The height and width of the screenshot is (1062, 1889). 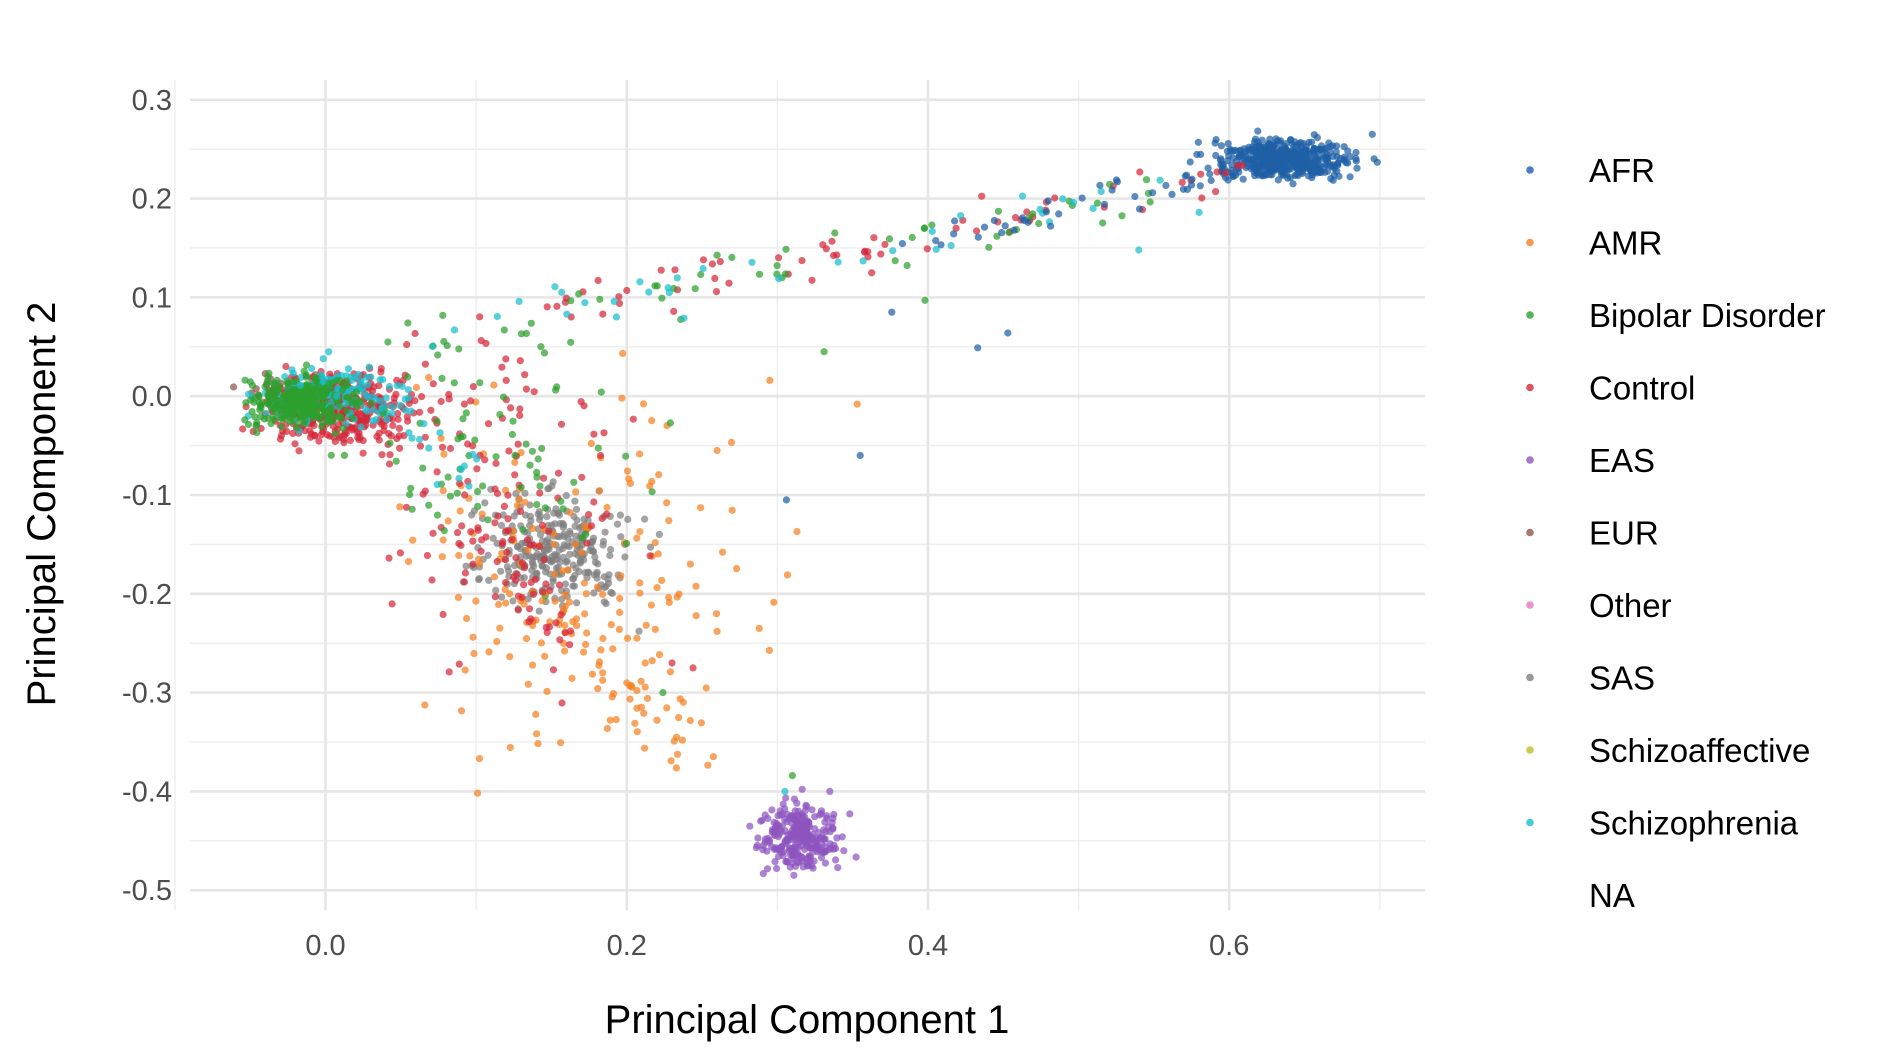 What do you see at coordinates (1630, 605) in the screenshot?
I see `legend-label-other: Other` at bounding box center [1630, 605].